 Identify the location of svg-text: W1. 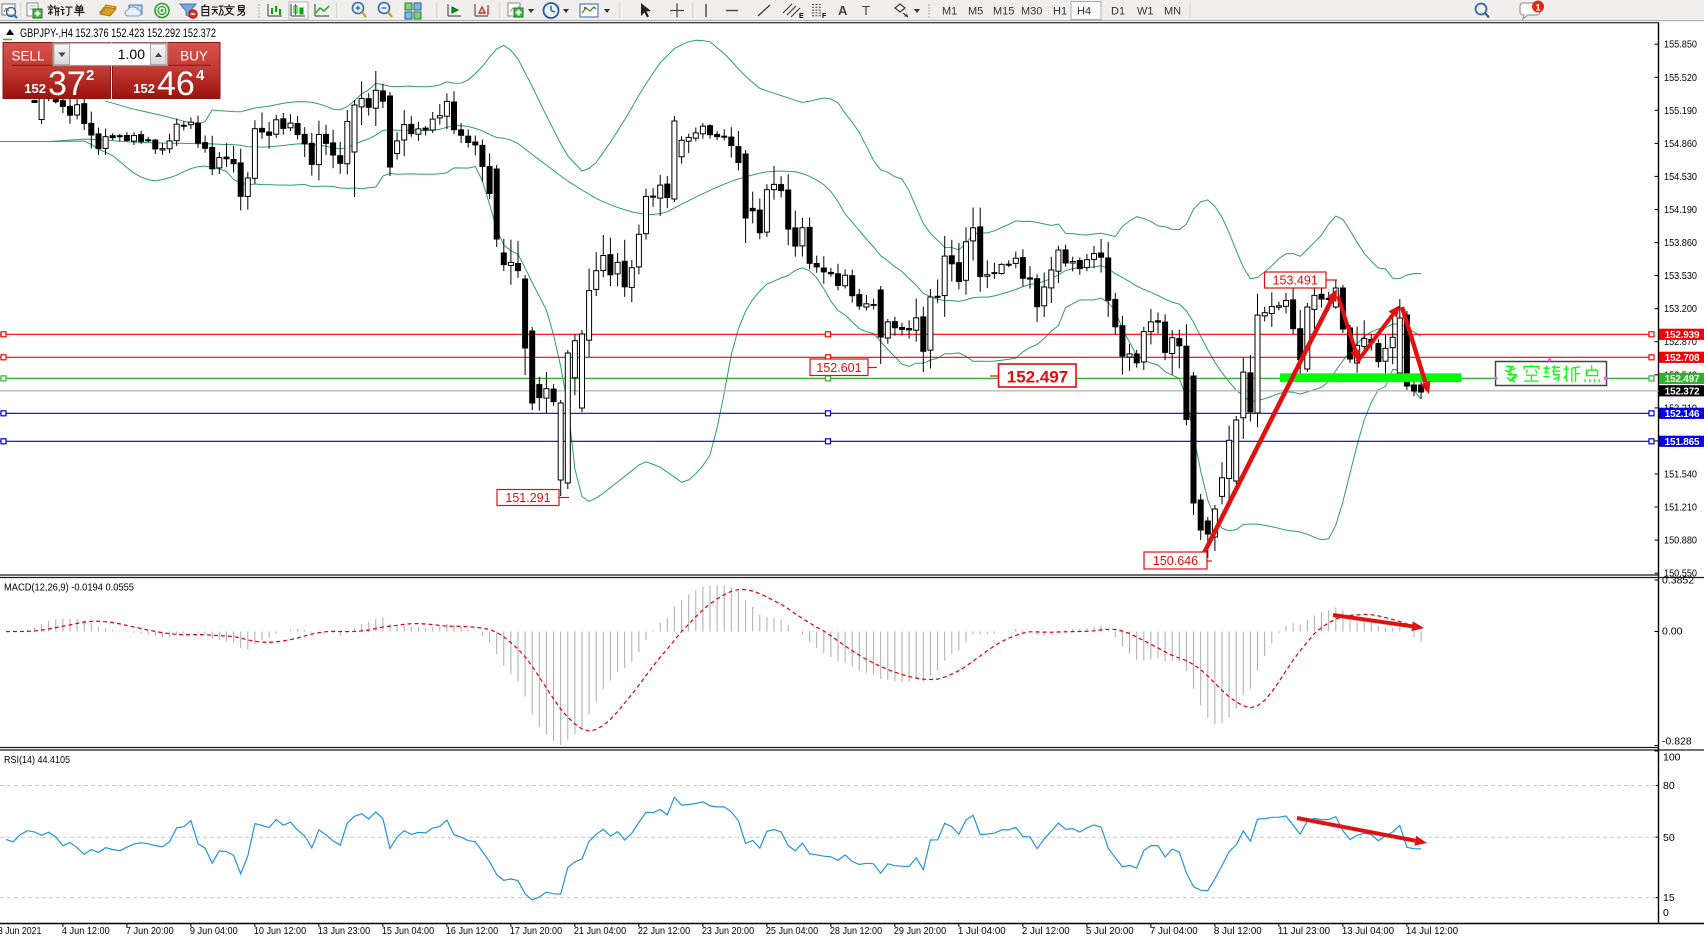
(1145, 12).